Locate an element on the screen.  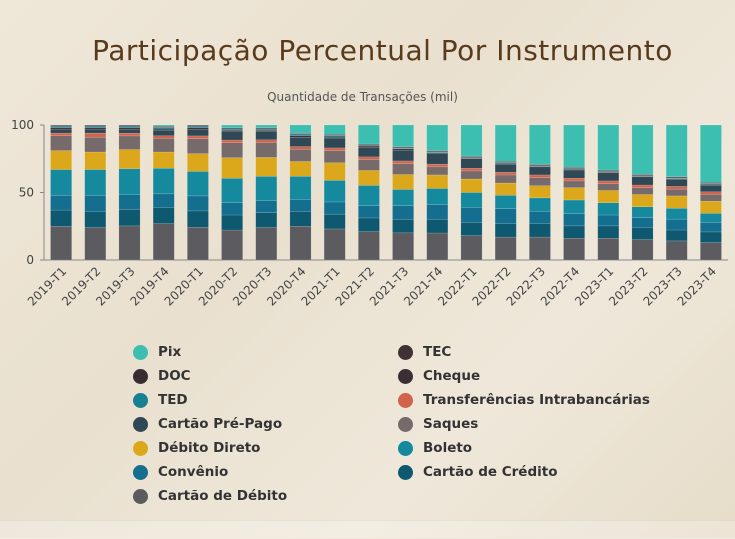
y-tick-label: 0 is located at coordinates (30, 260).